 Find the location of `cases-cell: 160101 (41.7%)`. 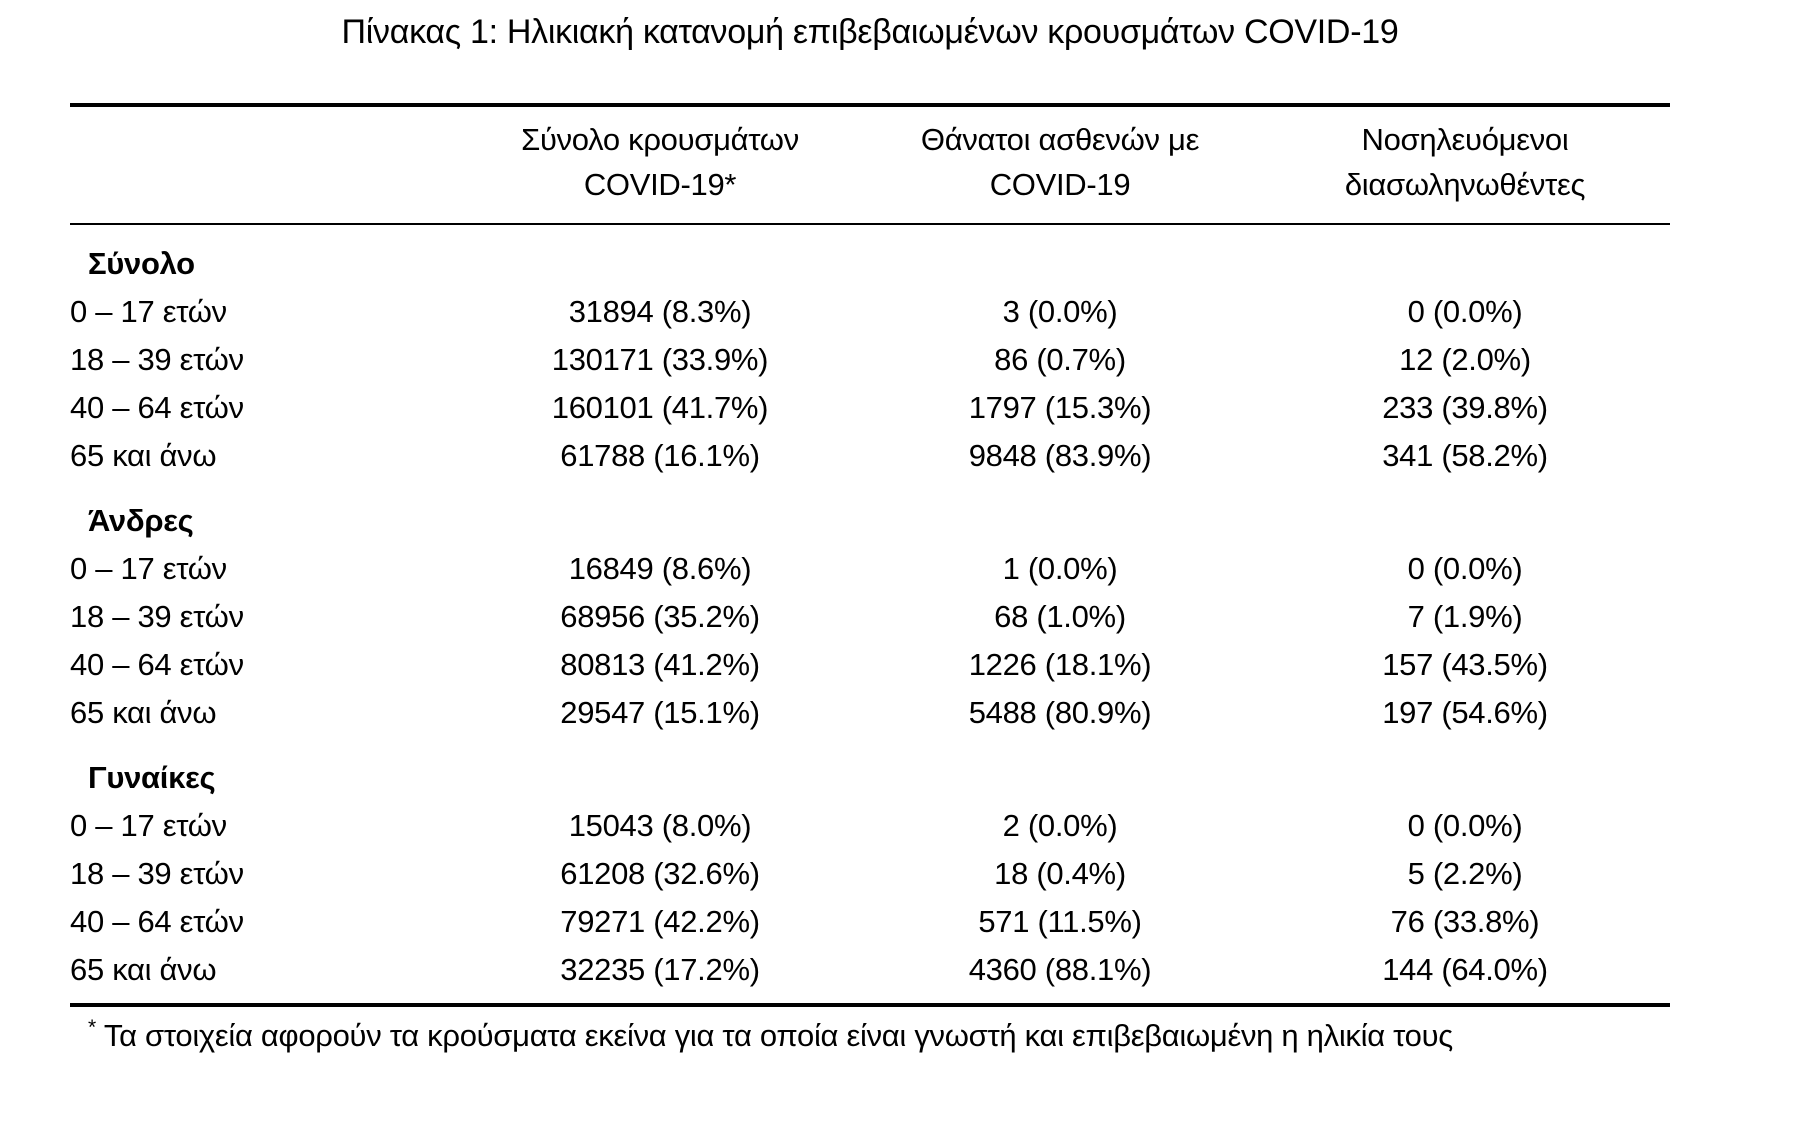

cases-cell: 160101 (41.7%) is located at coordinates (660, 407).